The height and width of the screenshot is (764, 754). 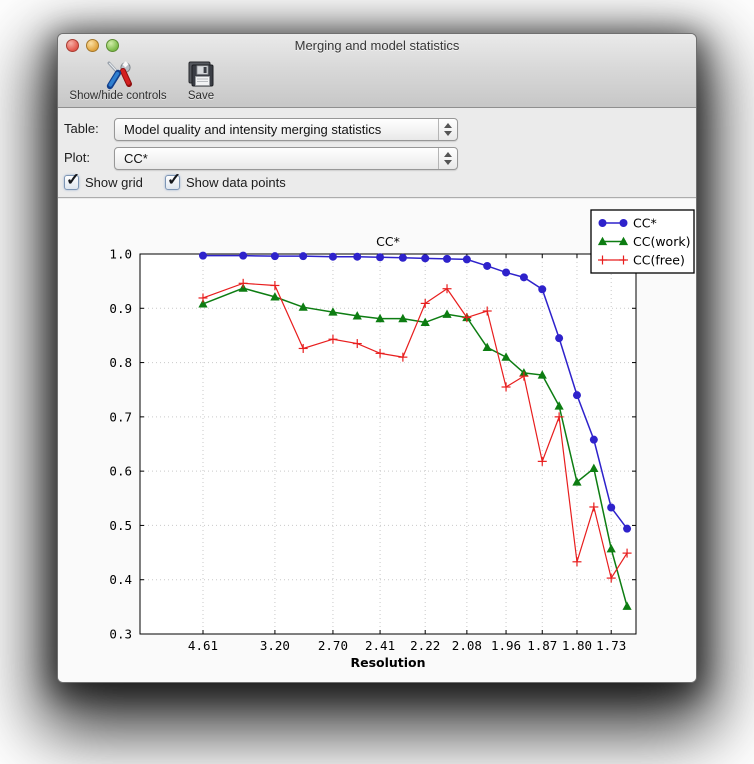 I want to click on window-header: Merging and model statistics, so click(x=377, y=71).